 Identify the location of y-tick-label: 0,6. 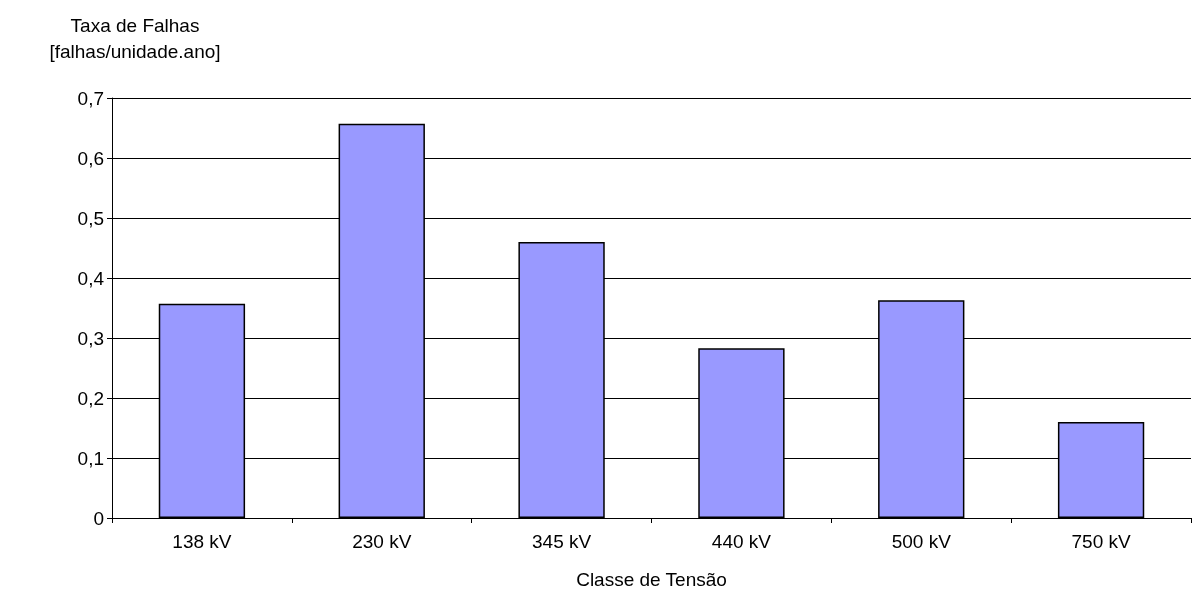
(90, 158).